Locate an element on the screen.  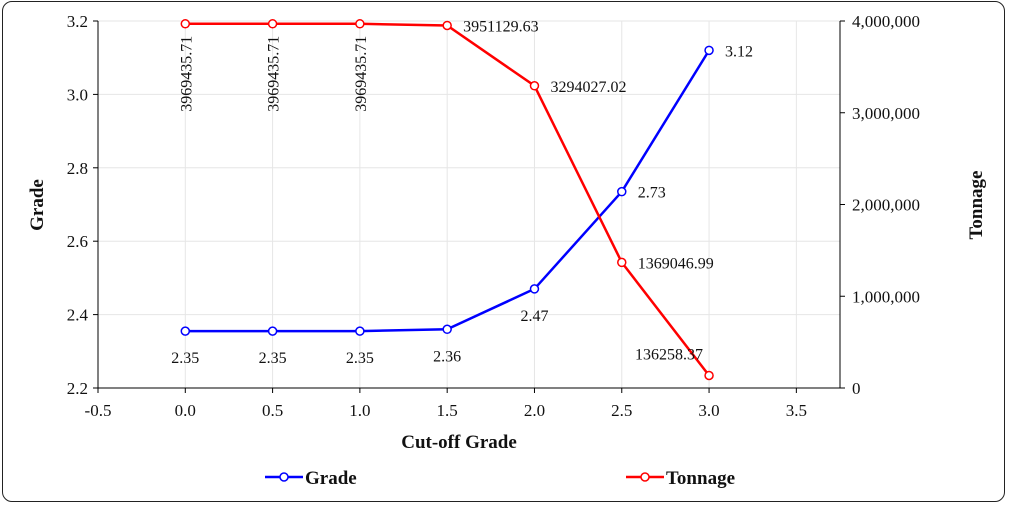
grade-data-label: 2.47 is located at coordinates (534, 316).